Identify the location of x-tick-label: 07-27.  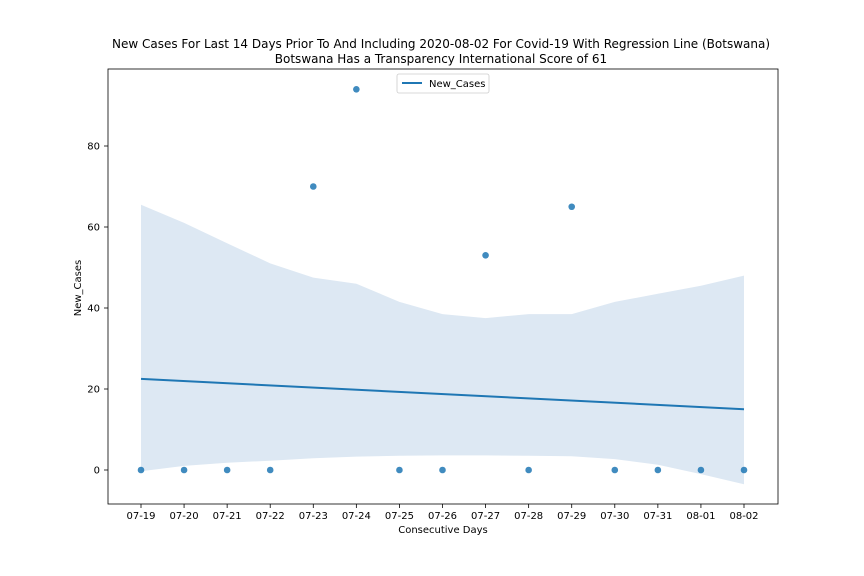
(485, 516).